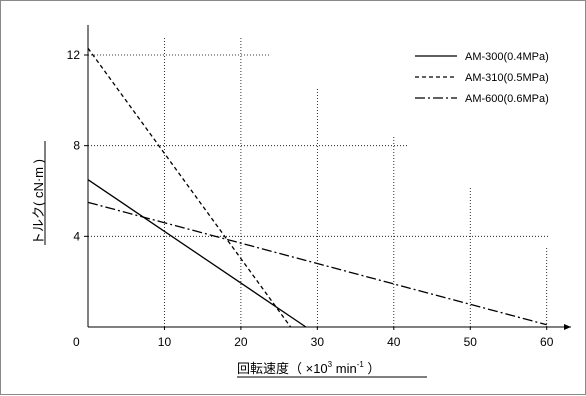 This screenshot has height=396, width=586. What do you see at coordinates (394, 342) in the screenshot?
I see `x-tick-label-40: 40` at bounding box center [394, 342].